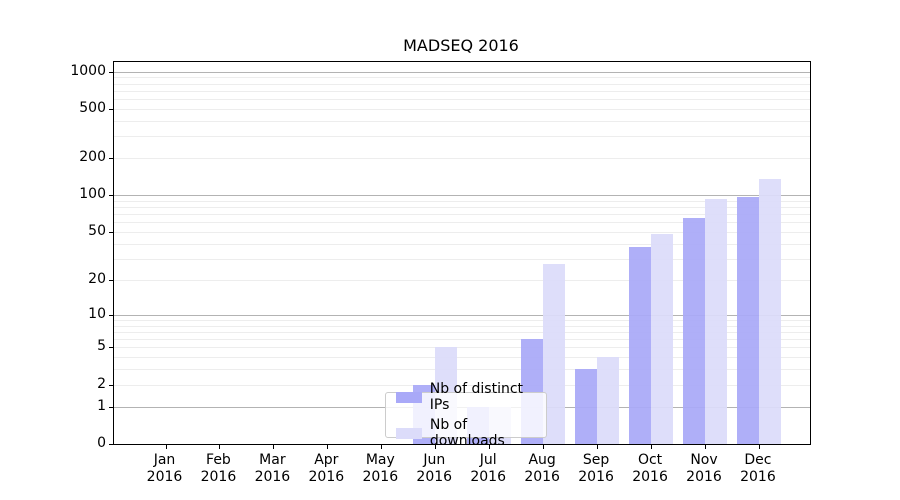 The image size is (900, 500). Describe the element at coordinates (542, 468) in the screenshot. I see `x-tick-label: Aug 2016` at that location.